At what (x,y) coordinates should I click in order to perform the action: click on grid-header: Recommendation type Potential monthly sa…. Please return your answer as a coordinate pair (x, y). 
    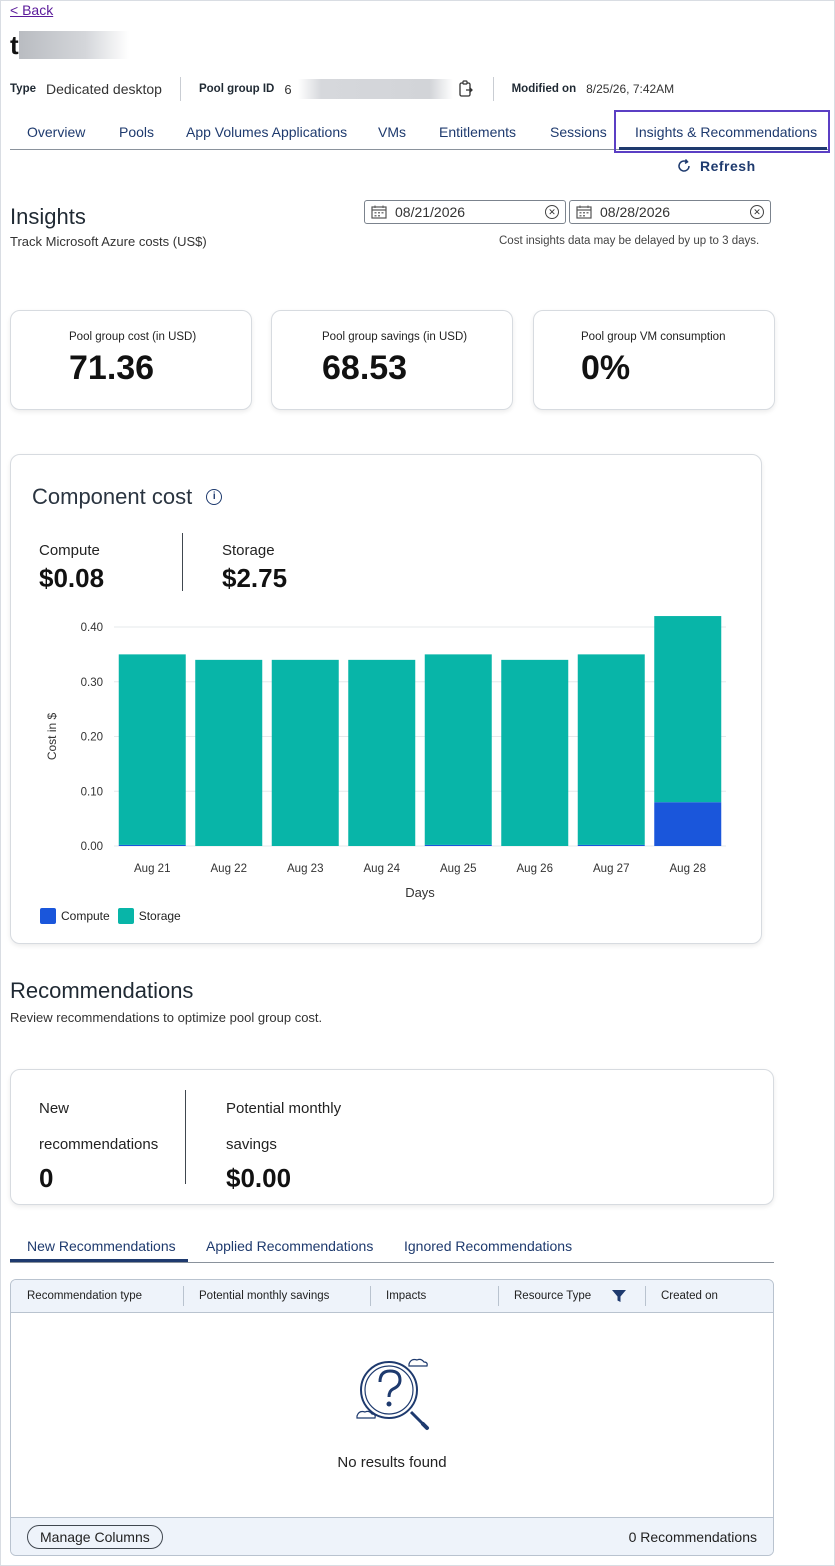
    Looking at the image, I should click on (392, 1296).